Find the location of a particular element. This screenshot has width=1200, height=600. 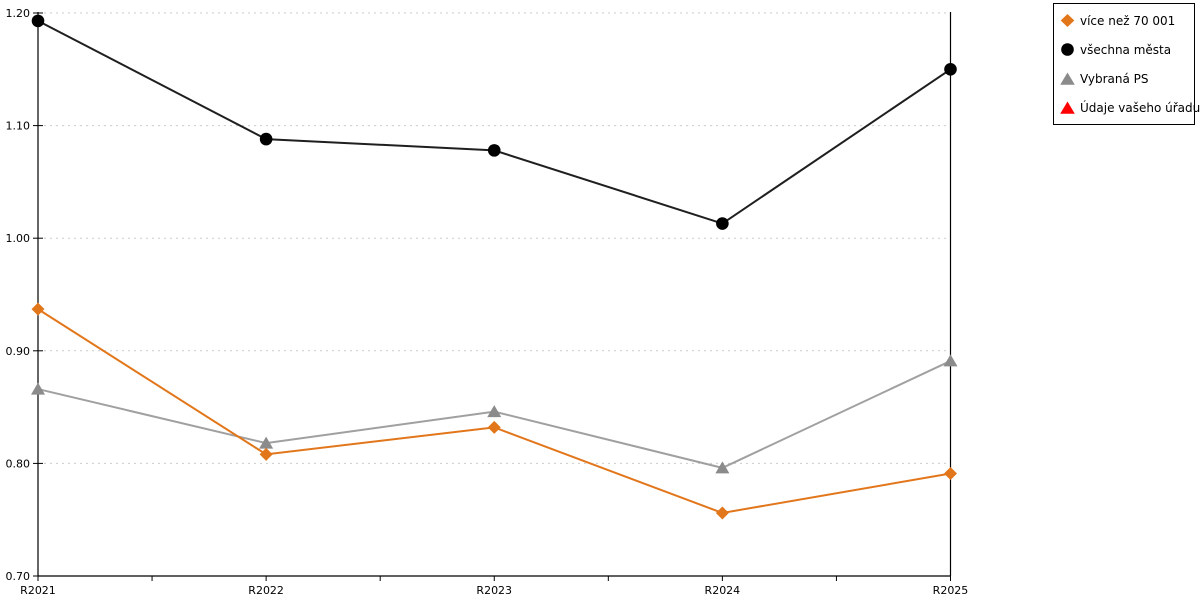

legend-item: Vybraná PS is located at coordinates (1125, 78).